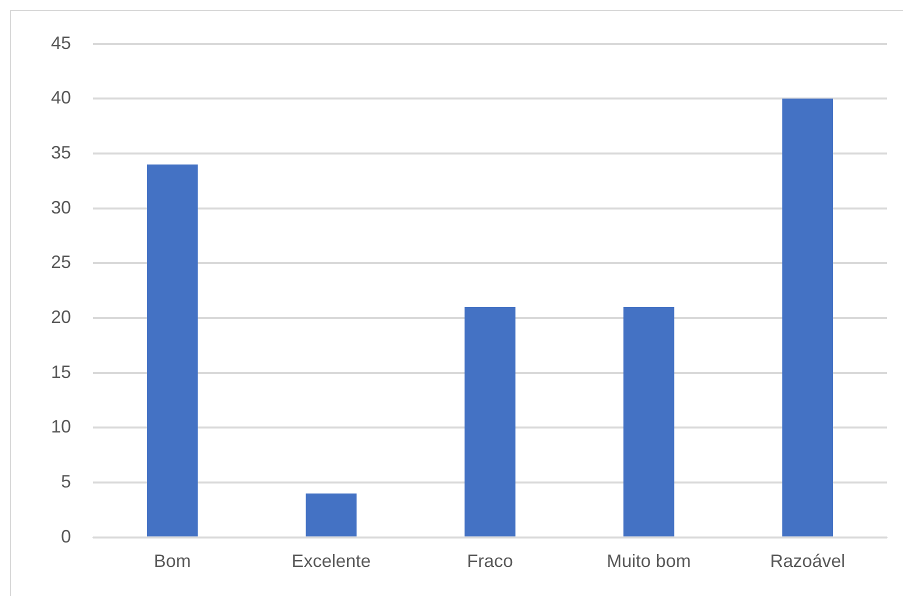  What do you see at coordinates (172, 561) in the screenshot?
I see `x-tick-label: Bom` at bounding box center [172, 561].